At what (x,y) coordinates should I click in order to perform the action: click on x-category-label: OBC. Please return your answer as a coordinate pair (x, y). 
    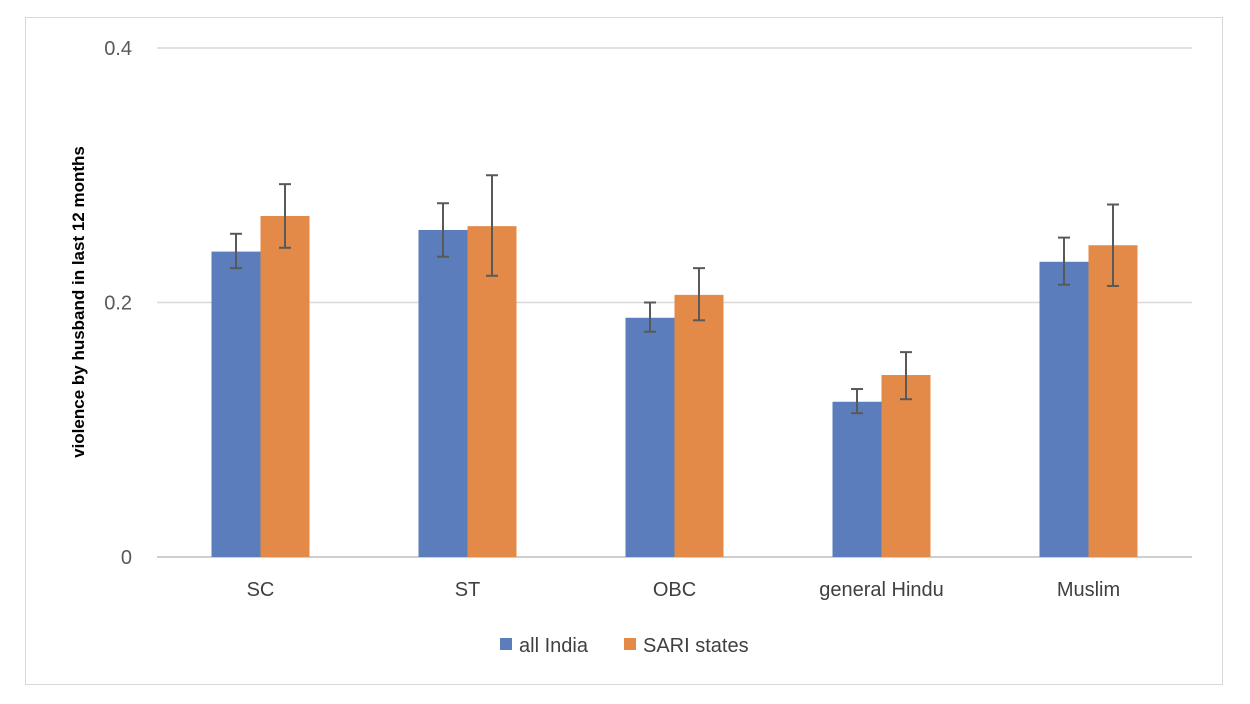
    Looking at the image, I should click on (674, 590).